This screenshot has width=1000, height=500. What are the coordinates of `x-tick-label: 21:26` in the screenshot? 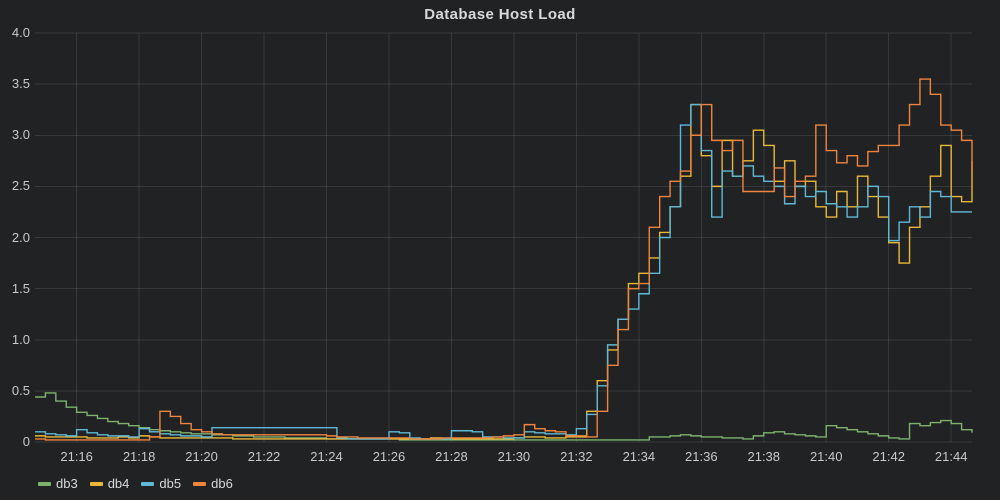 It's located at (389, 456).